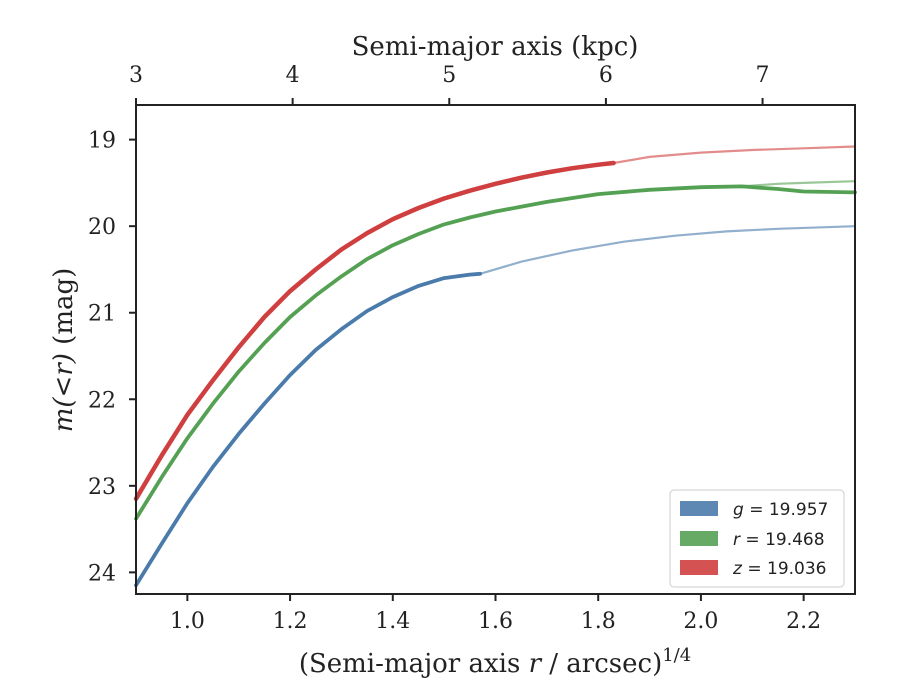 This screenshot has width=900, height=700. Describe the element at coordinates (102, 573) in the screenshot. I see `y-tick-label: 24` at that location.